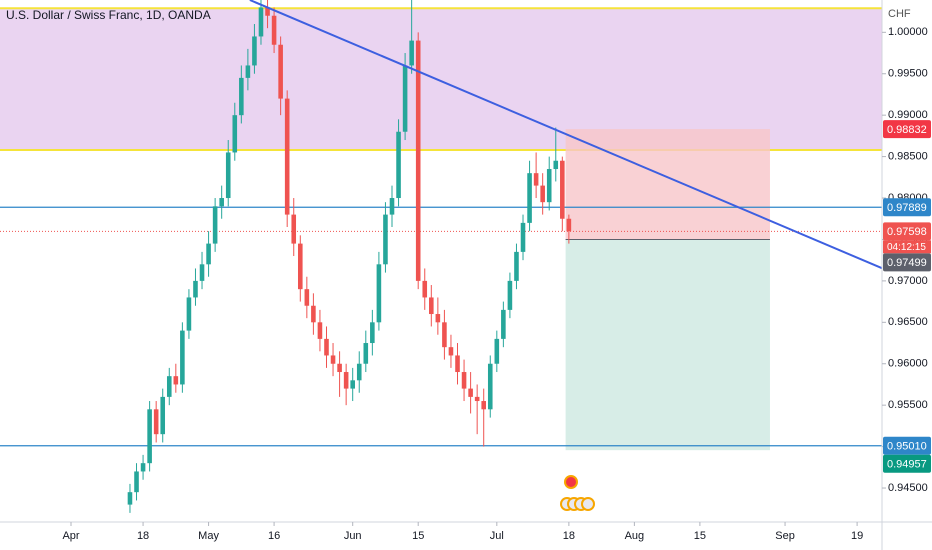 The width and height of the screenshot is (932, 550). What do you see at coordinates (353, 536) in the screenshot?
I see `x-tick-label: Jun` at bounding box center [353, 536].